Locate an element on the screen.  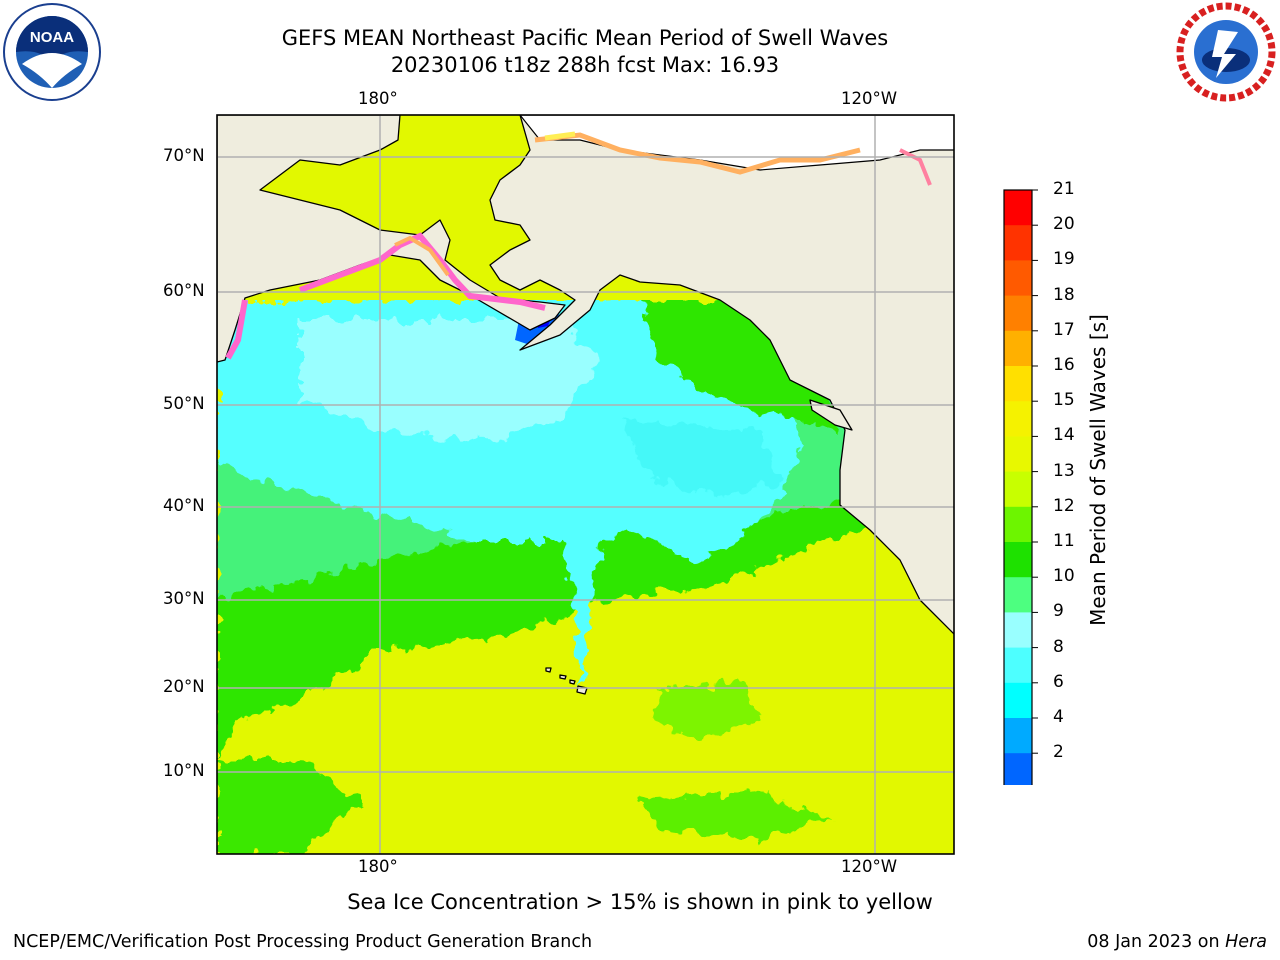
colorbar-tick-label: 19 is located at coordinates (1064, 259).